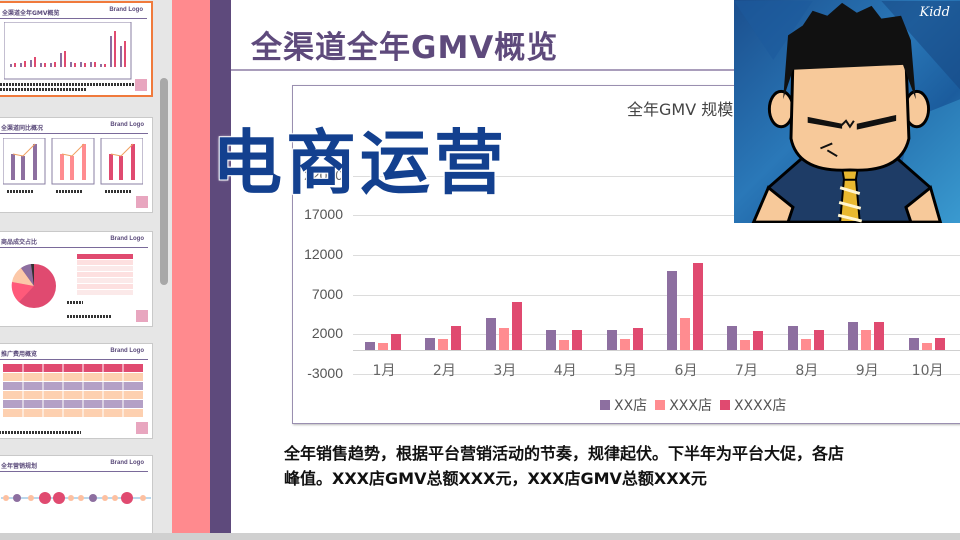  I want to click on title-divider, so click(595, 70).